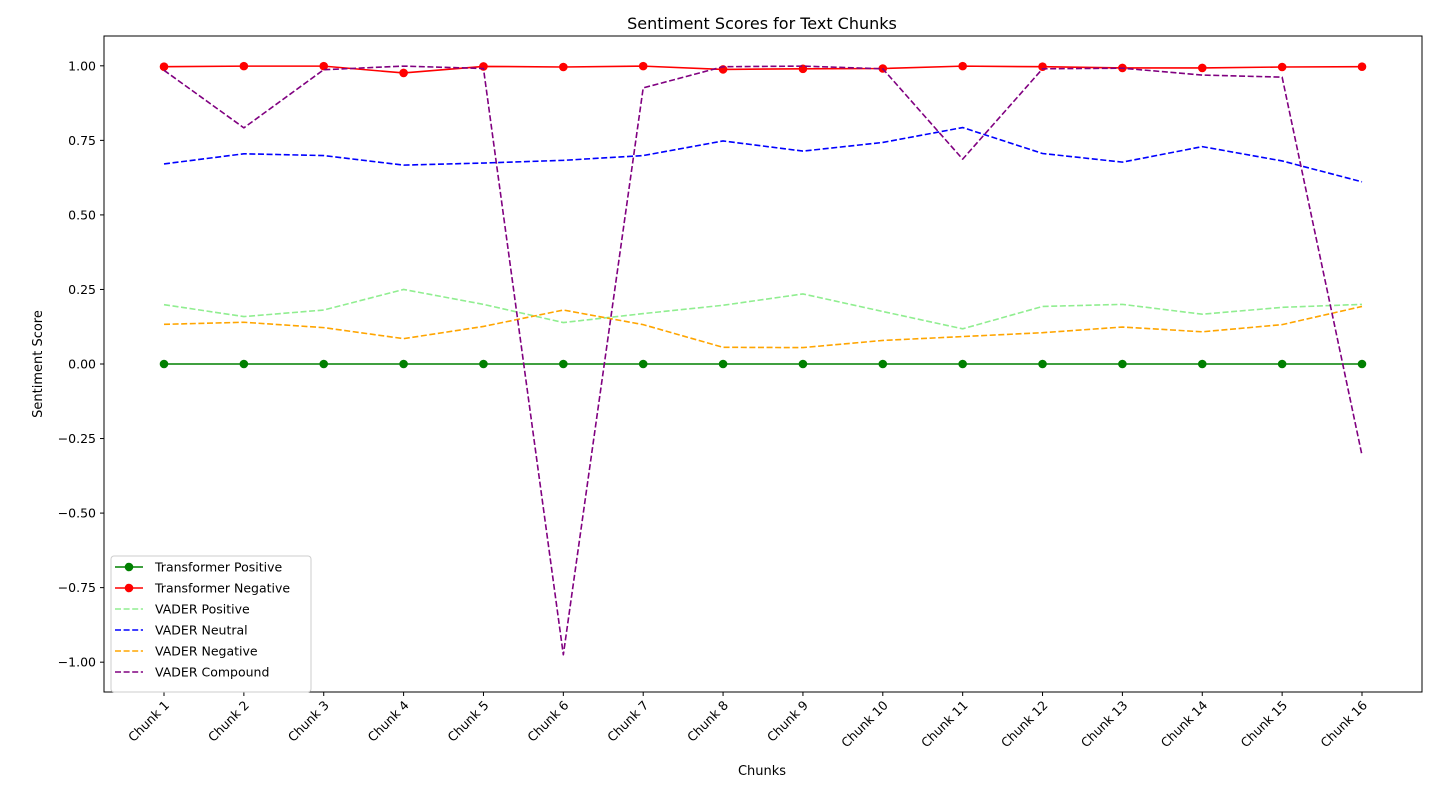 The width and height of the screenshot is (1440, 792). I want to click on y-tick-label: 1.00, so click(82, 65).